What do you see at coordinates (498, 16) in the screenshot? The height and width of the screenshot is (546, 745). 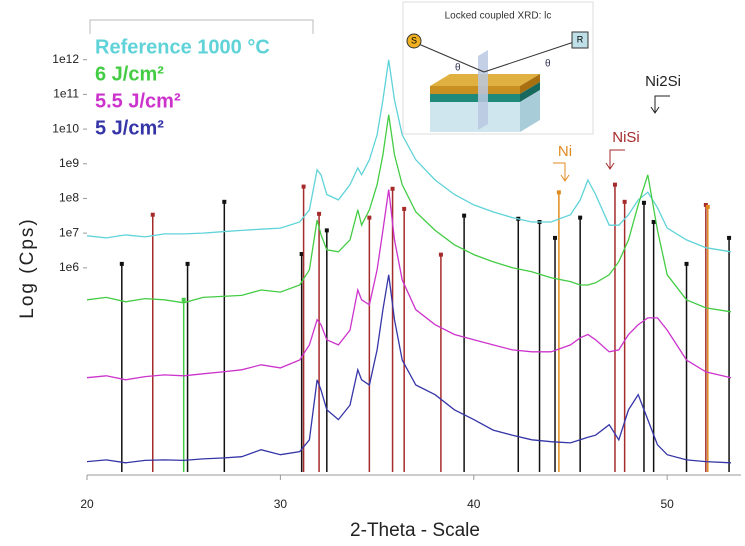 I see `inset-title: Locked coupled XRD: lc` at bounding box center [498, 16].